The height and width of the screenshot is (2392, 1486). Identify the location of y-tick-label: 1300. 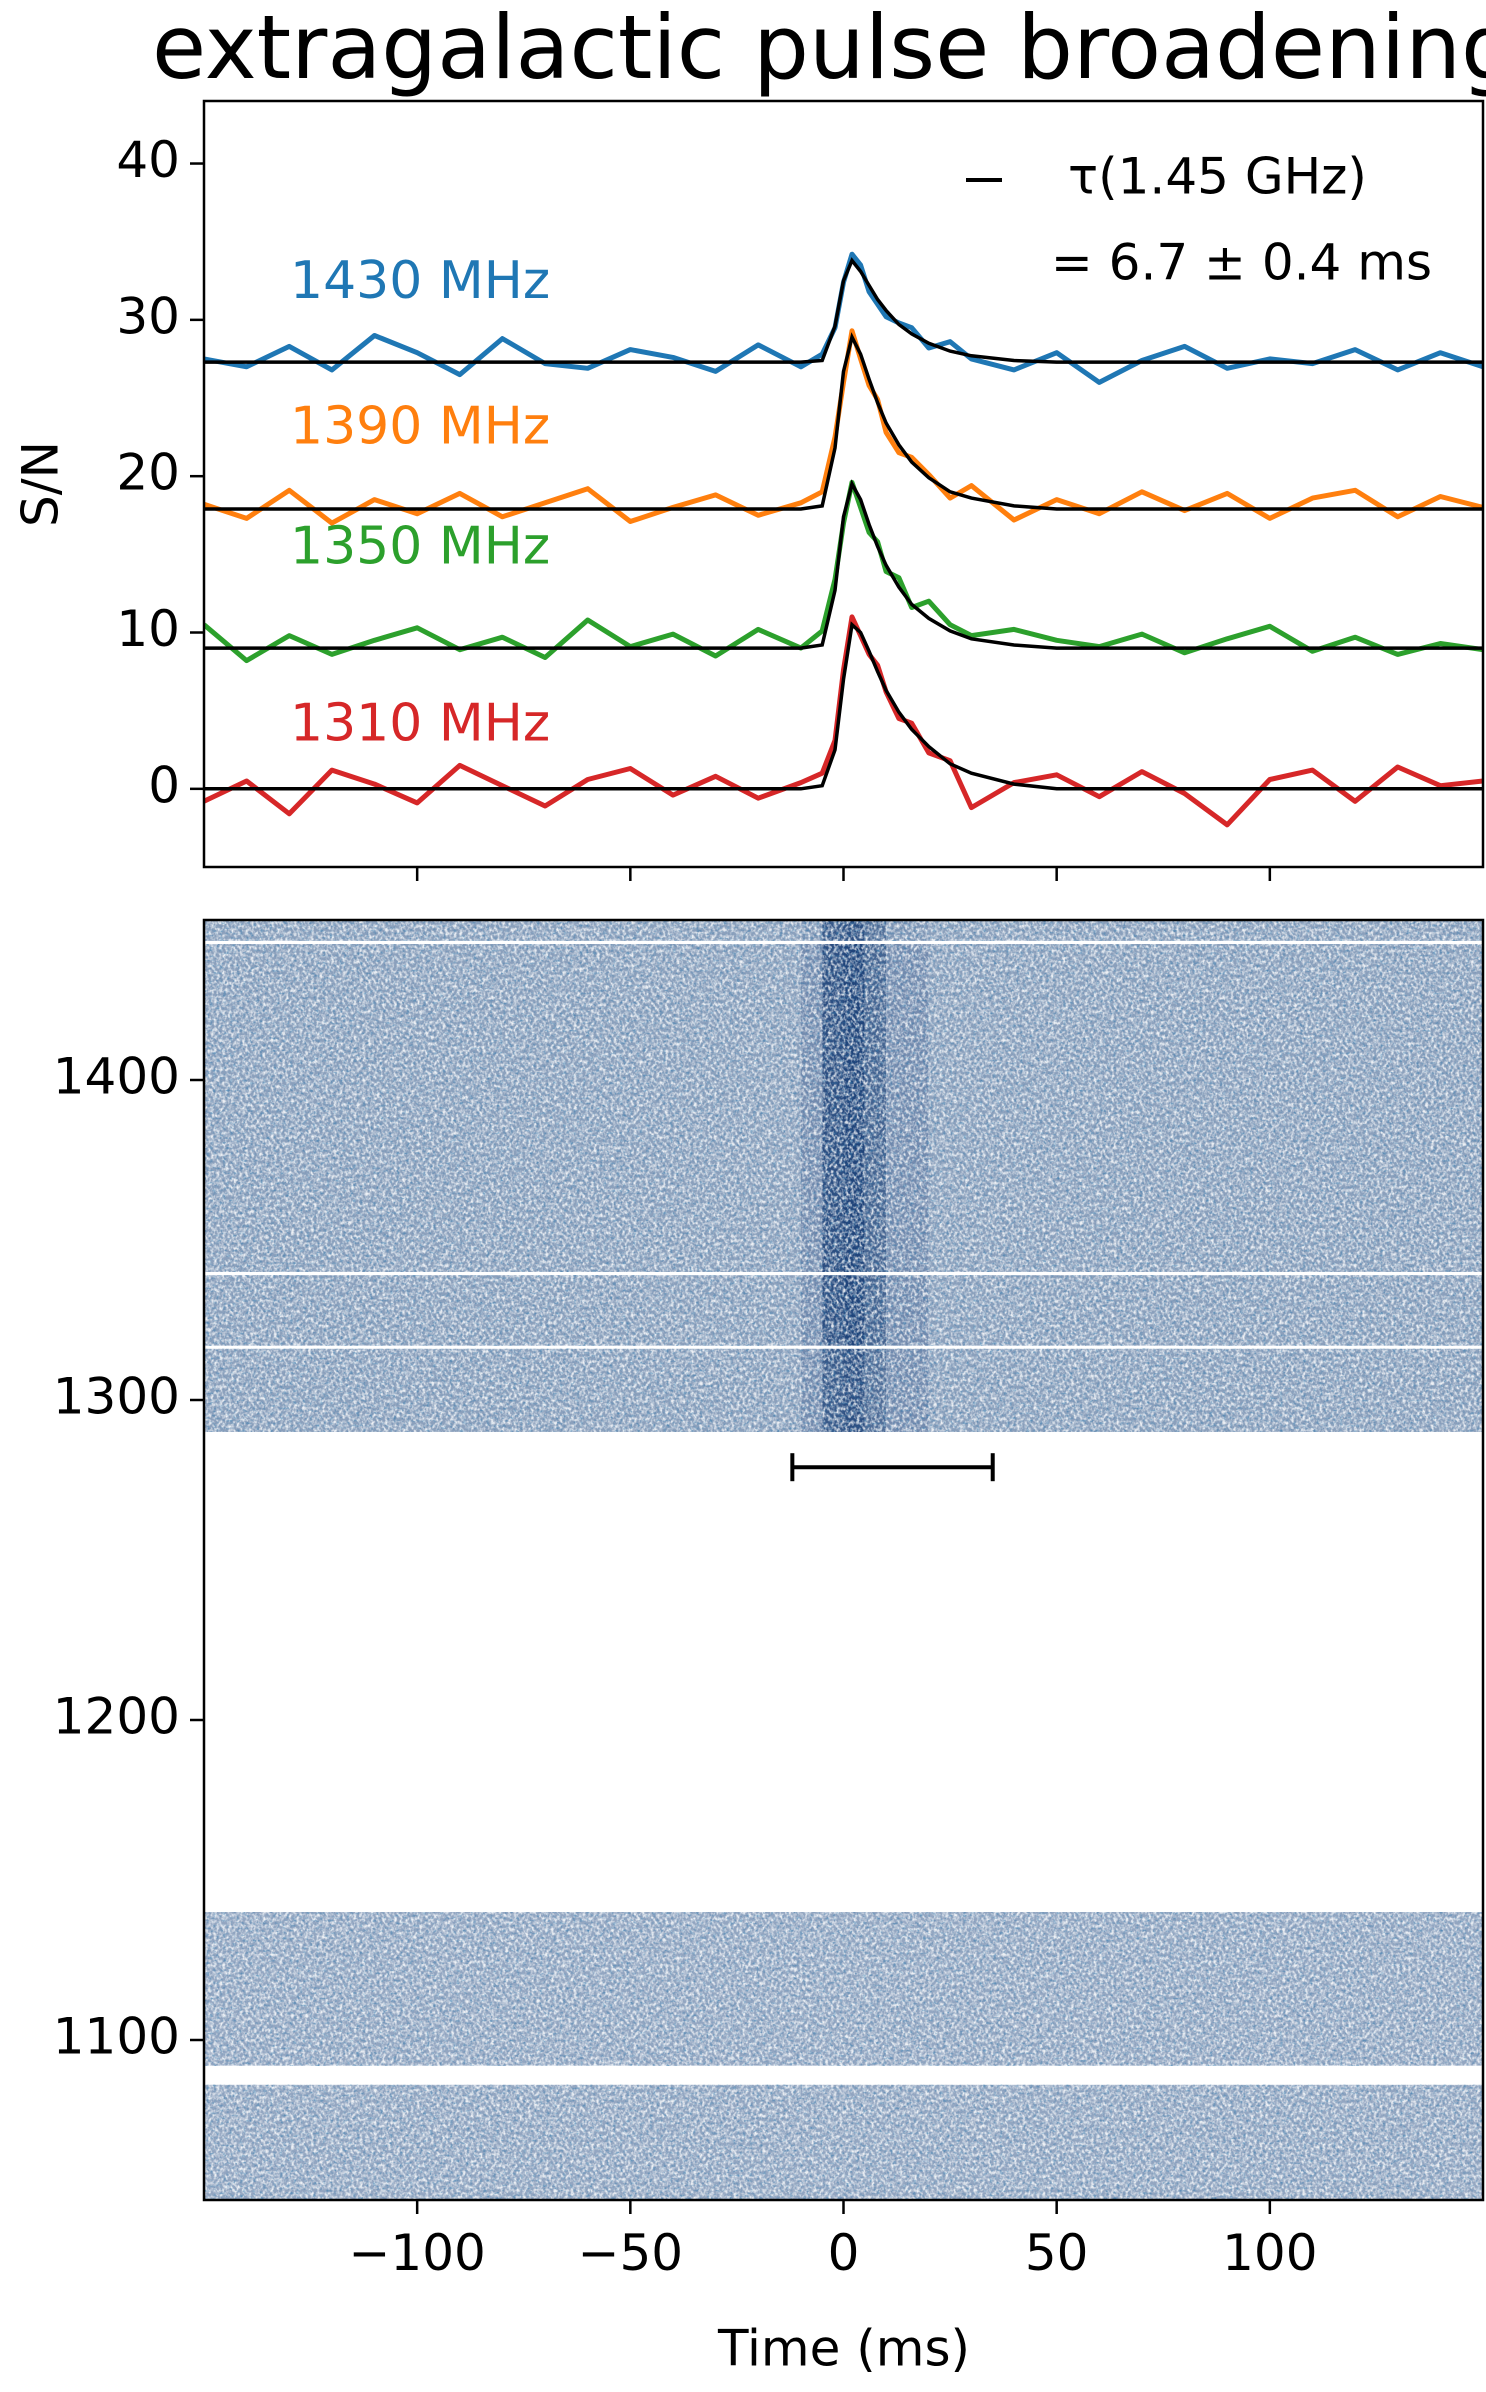
(116, 1397).